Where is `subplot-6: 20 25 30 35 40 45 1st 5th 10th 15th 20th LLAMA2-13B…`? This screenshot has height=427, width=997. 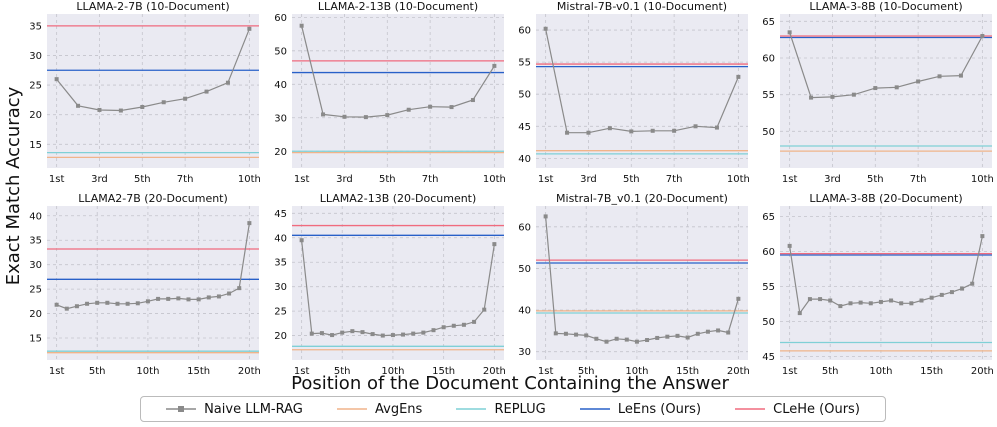
subplot-6: 20 25 30 35 40 45 1st 5th 10th 15th 20th LLAMA2-13B… is located at coordinates (390, 284).